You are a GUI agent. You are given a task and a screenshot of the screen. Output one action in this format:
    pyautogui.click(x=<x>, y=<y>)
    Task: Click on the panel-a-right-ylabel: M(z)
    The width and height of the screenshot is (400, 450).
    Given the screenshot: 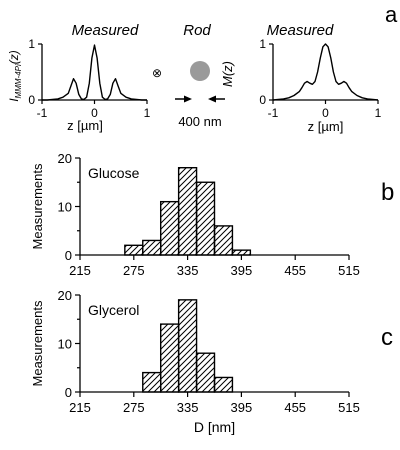 What is the action you would take?
    pyautogui.click(x=227, y=74)
    